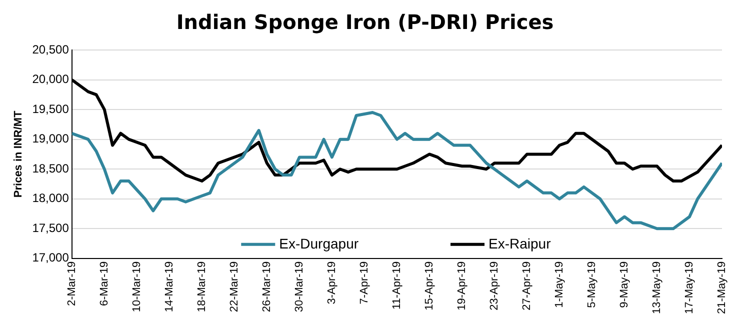  I want to click on x-tick-label: 2-Mar-19, so click(72, 283).